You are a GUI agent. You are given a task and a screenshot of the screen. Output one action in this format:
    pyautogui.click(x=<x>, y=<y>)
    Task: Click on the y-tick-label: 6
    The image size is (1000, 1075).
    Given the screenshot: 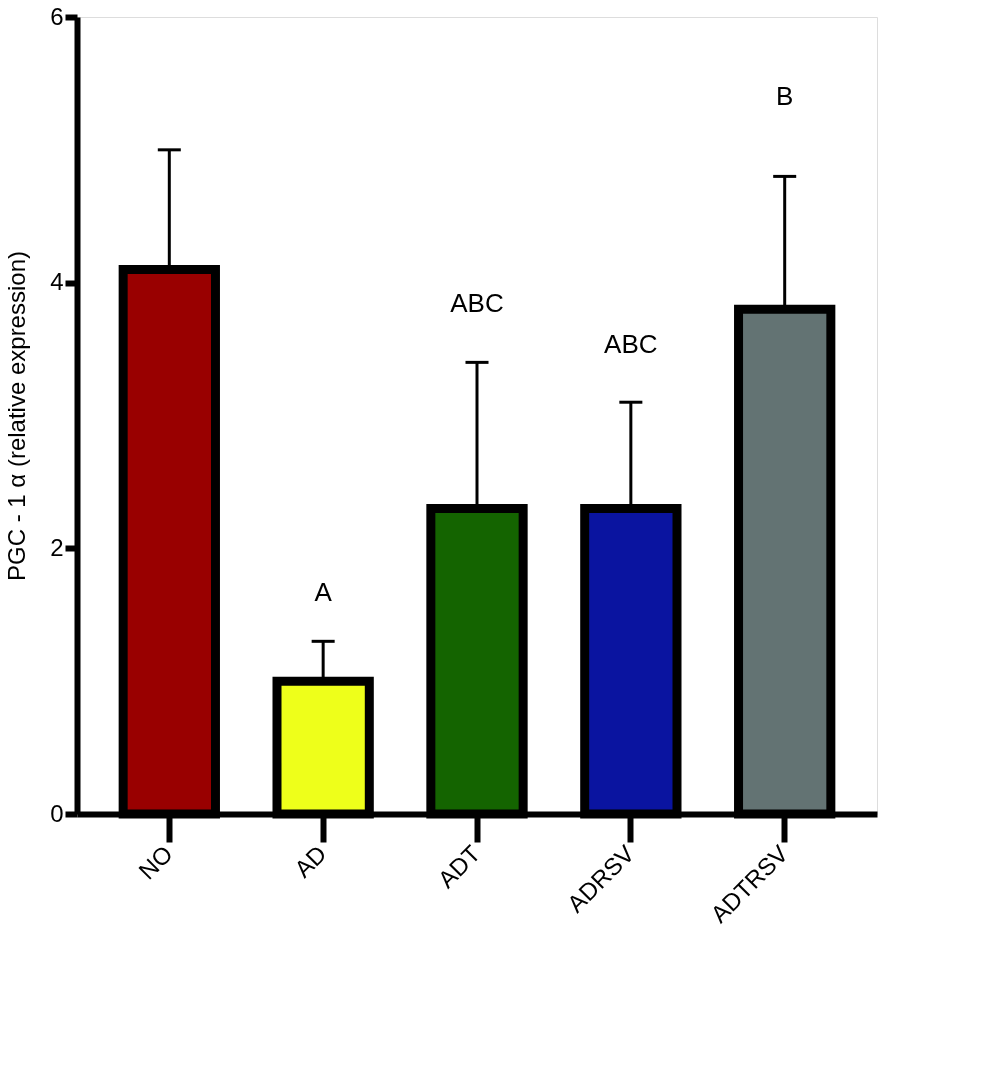 What is the action you would take?
    pyautogui.click(x=57, y=16)
    